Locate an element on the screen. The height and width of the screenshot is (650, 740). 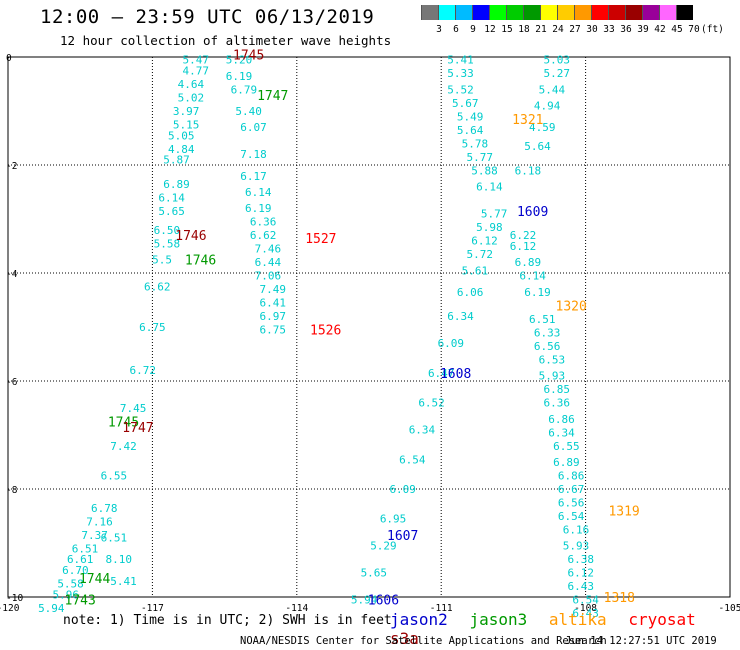
color-scale-label: 3 is located at coordinates (439, 29).